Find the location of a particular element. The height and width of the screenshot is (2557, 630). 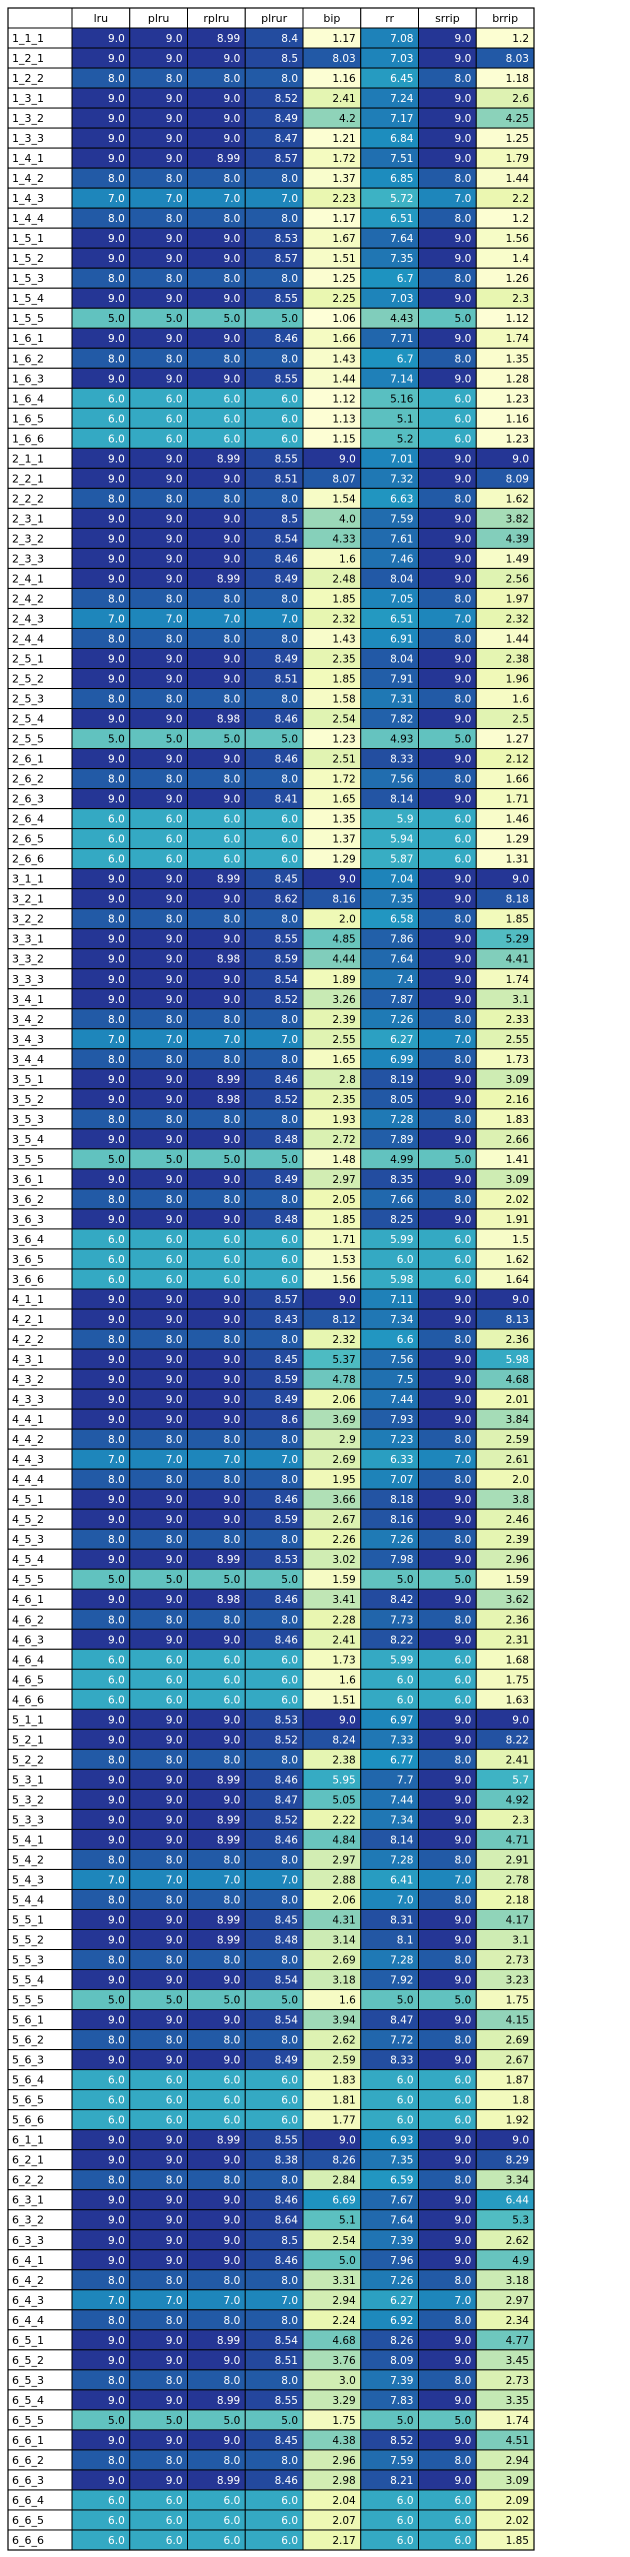

row-label: 2_2_2 is located at coordinates (28, 498).